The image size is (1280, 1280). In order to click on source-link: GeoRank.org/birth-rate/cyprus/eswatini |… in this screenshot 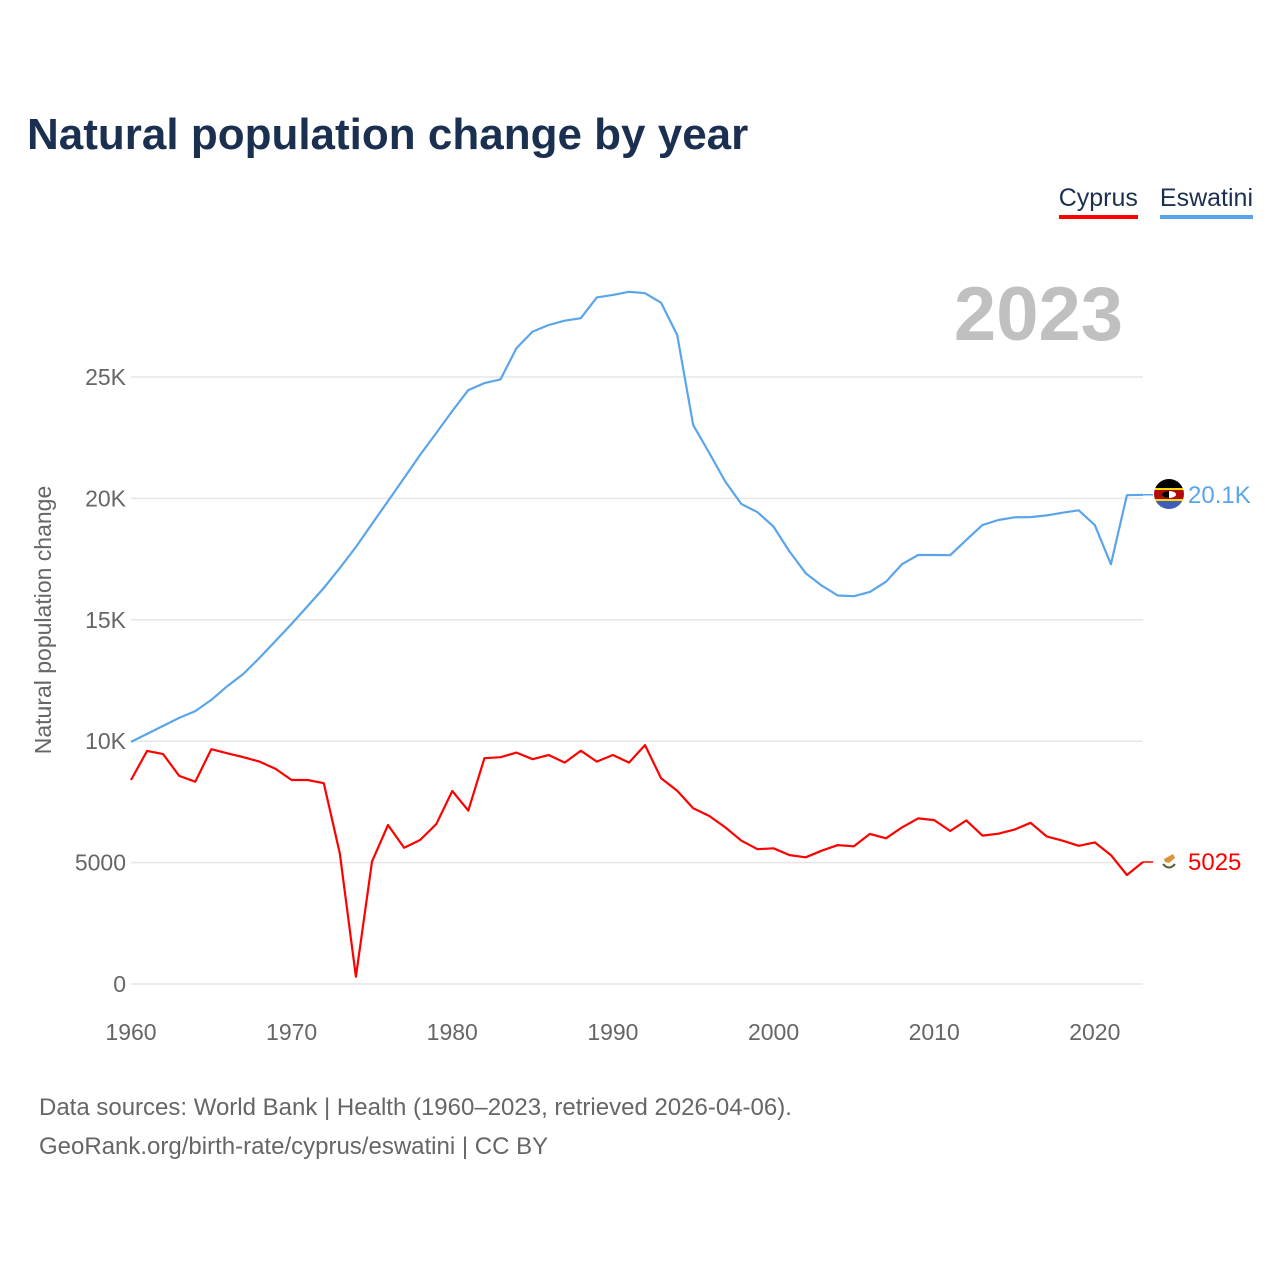, I will do `click(294, 1146)`.